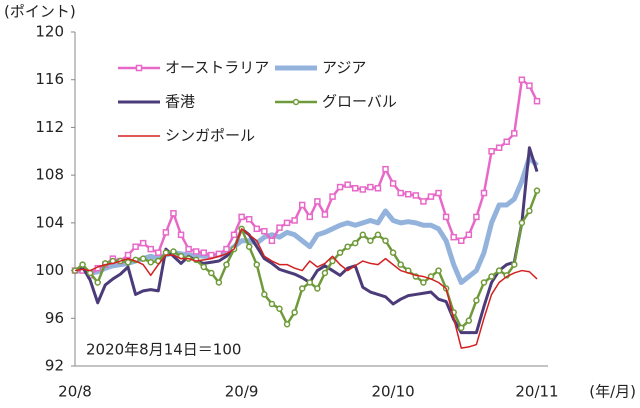 The width and height of the screenshot is (640, 408). I want to click on y-tick-label: 120, so click(49, 32).